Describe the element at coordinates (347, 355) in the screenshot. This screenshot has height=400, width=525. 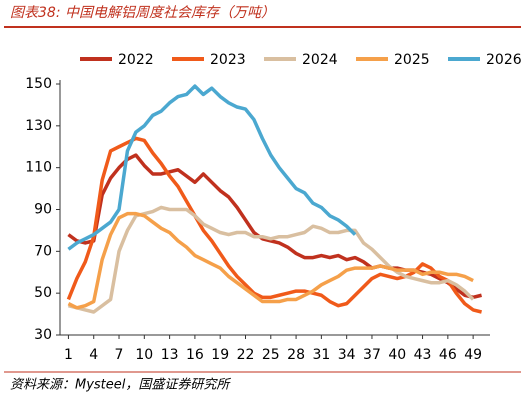
I see `x-tick-label: 34` at that location.